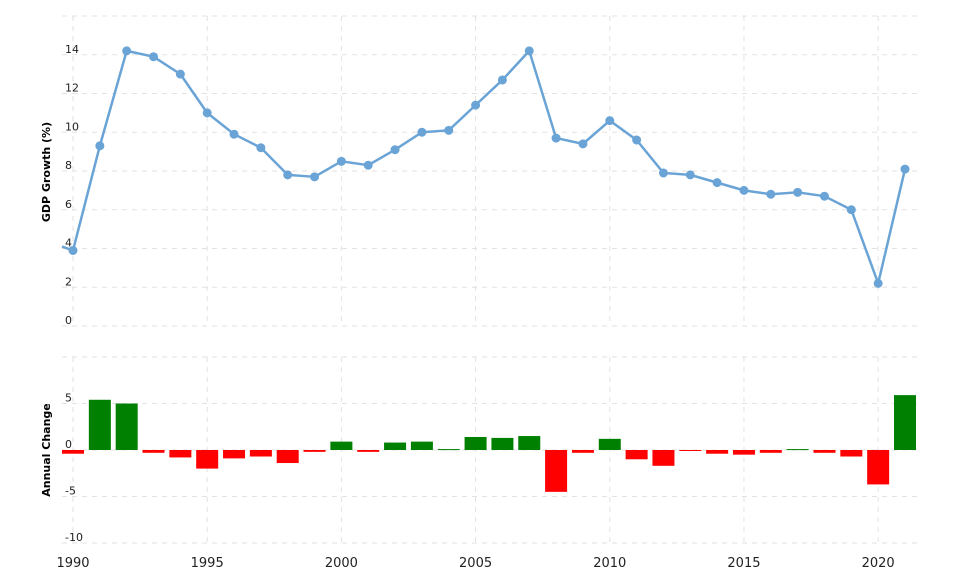  What do you see at coordinates (489, 443) in the screenshot?
I see `annual-change-bars` at bounding box center [489, 443].